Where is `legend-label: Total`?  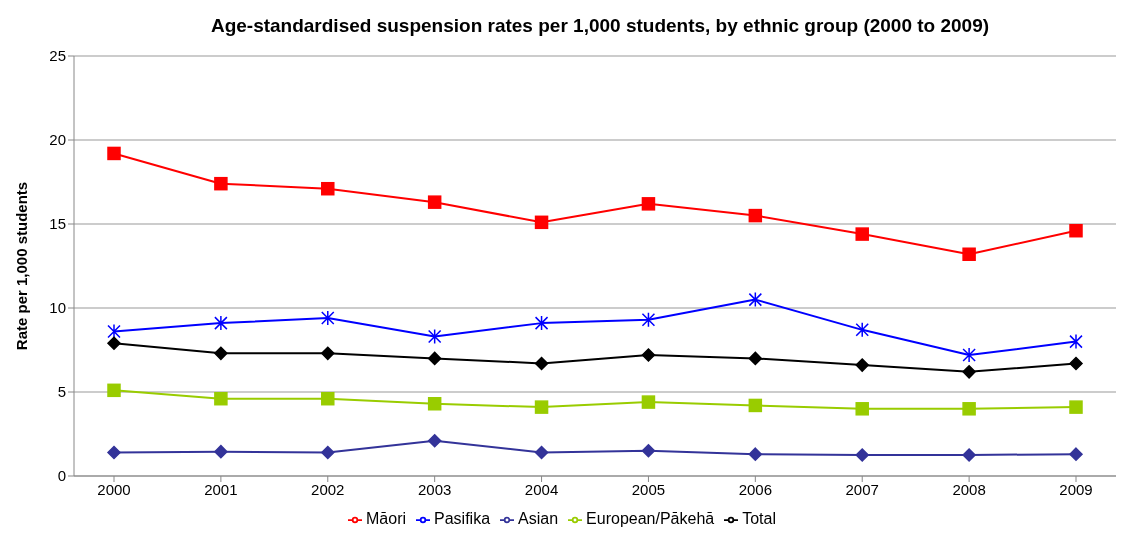 legend-label: Total is located at coordinates (759, 518).